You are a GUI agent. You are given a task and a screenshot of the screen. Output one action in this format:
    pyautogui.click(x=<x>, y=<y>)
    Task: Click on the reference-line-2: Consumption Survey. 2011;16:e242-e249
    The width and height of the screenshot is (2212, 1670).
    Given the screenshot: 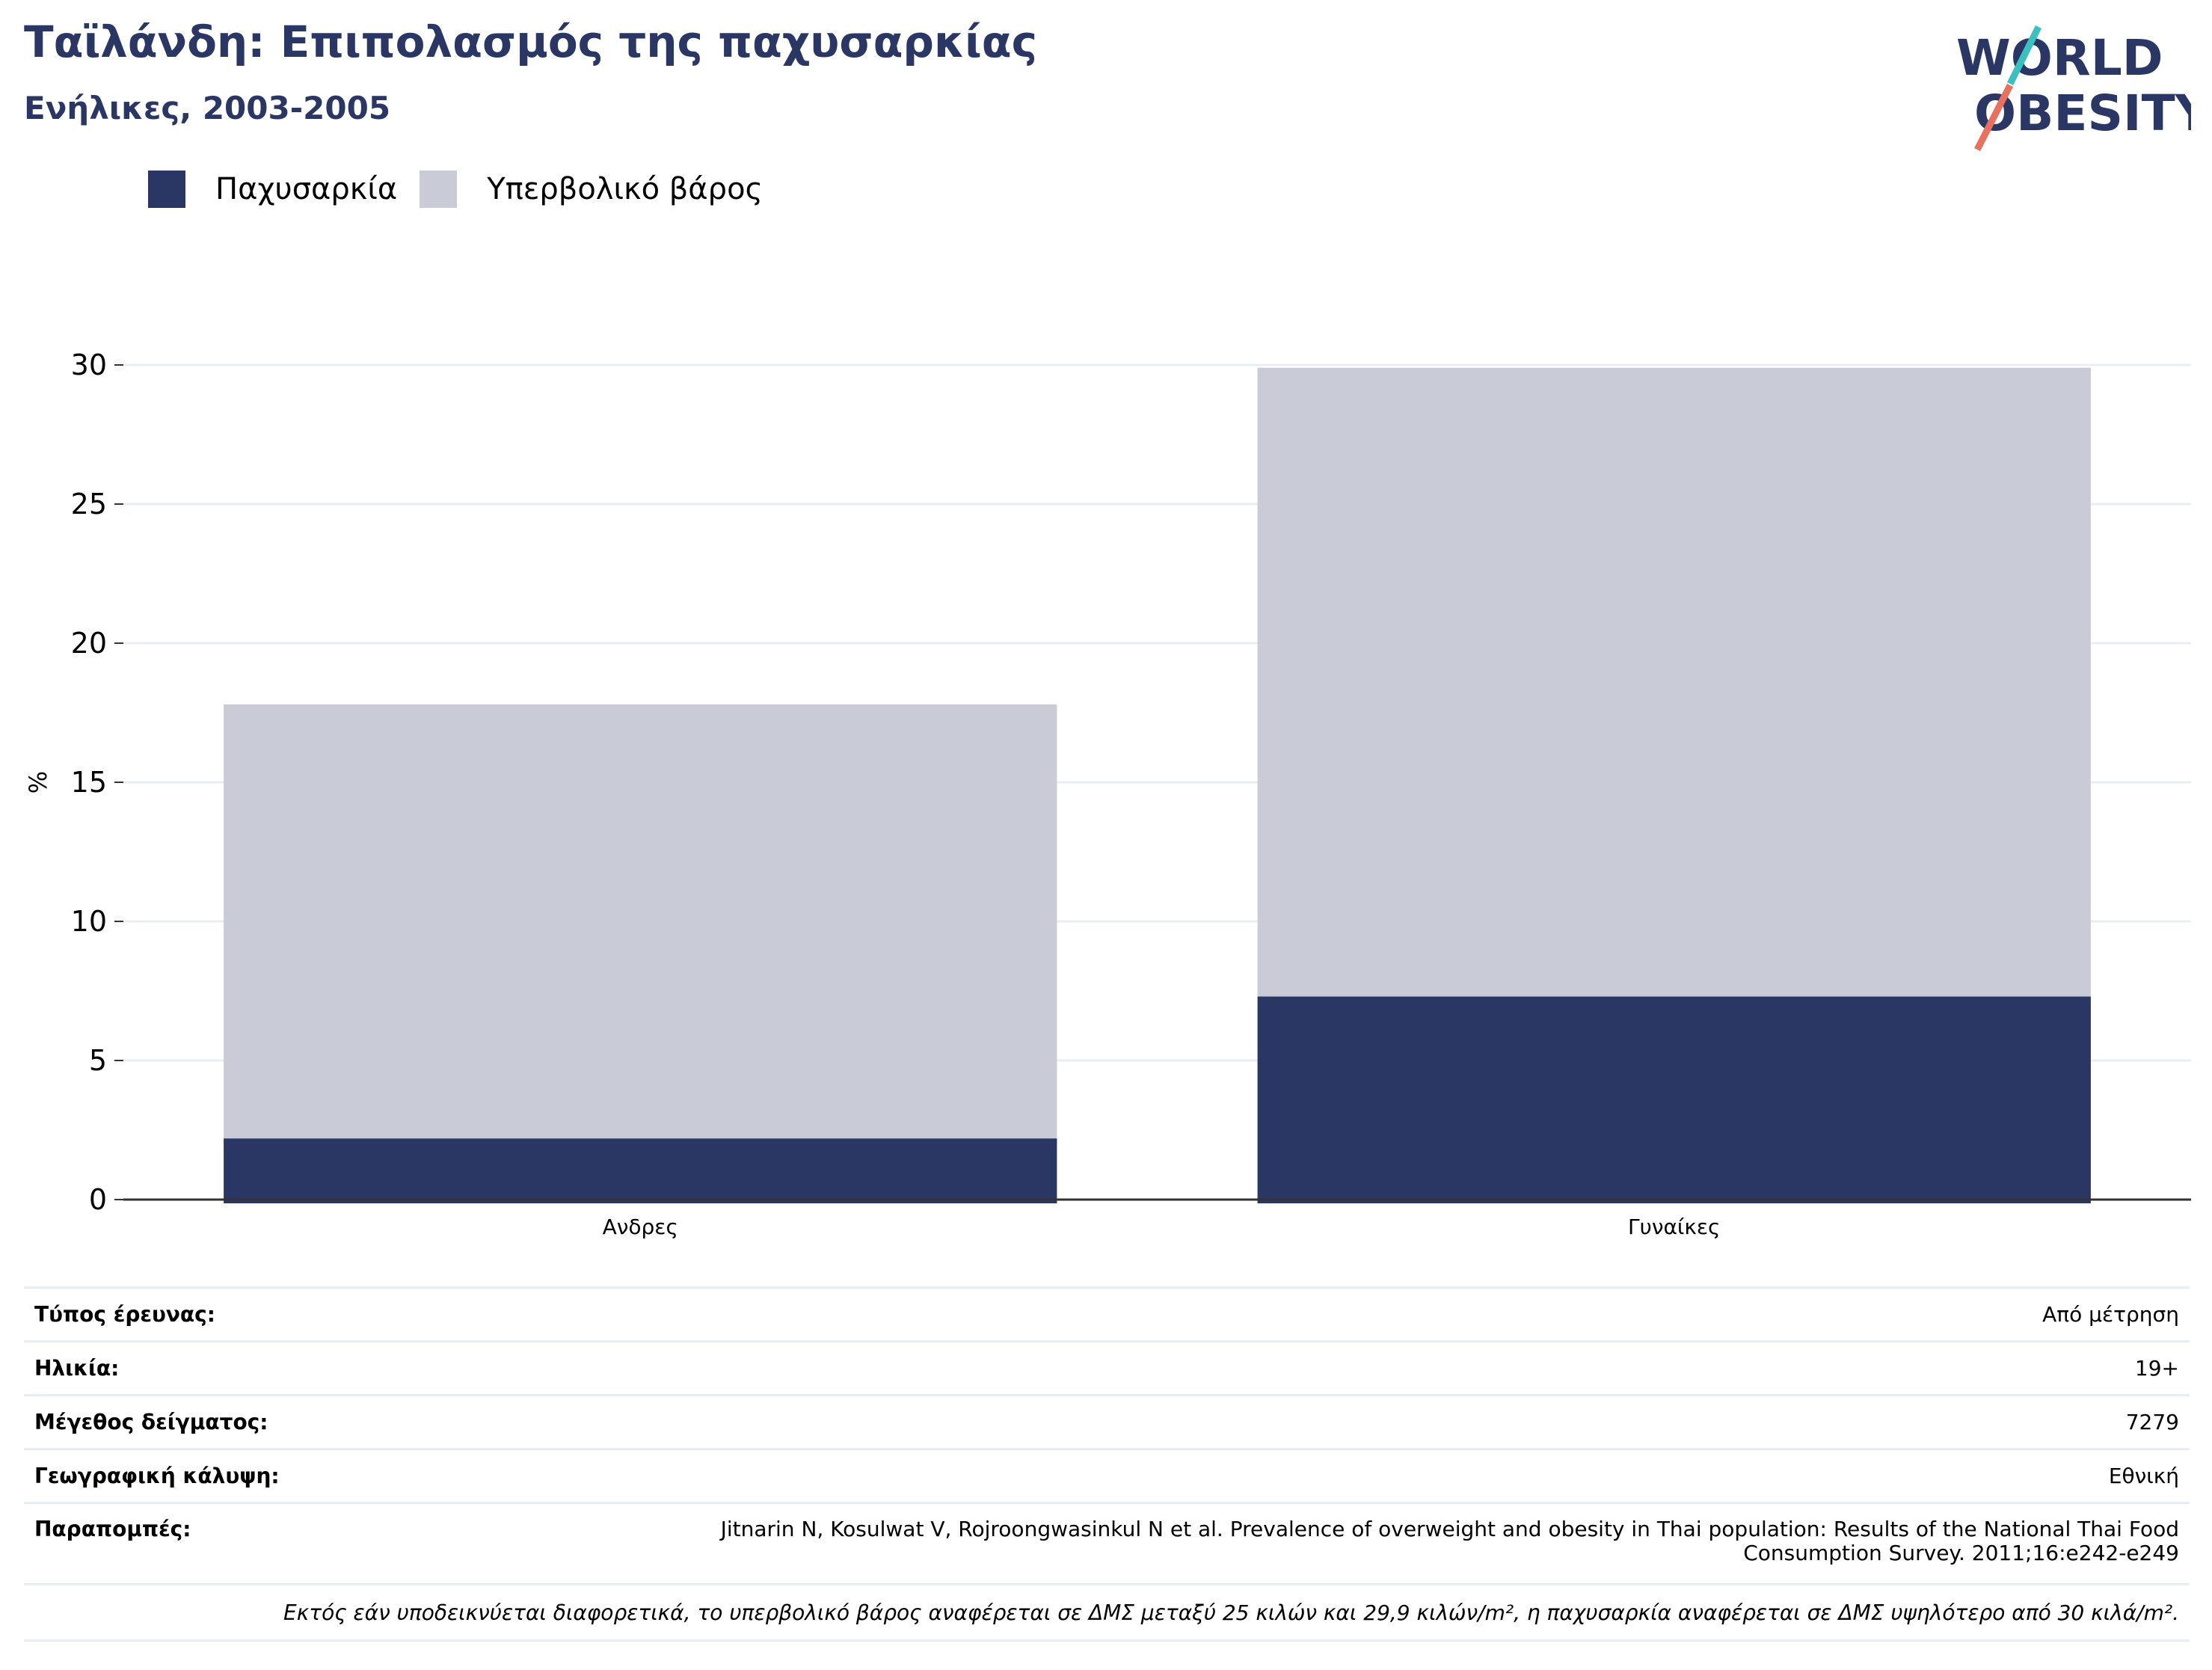 What is the action you would take?
    pyautogui.click(x=1961, y=1553)
    